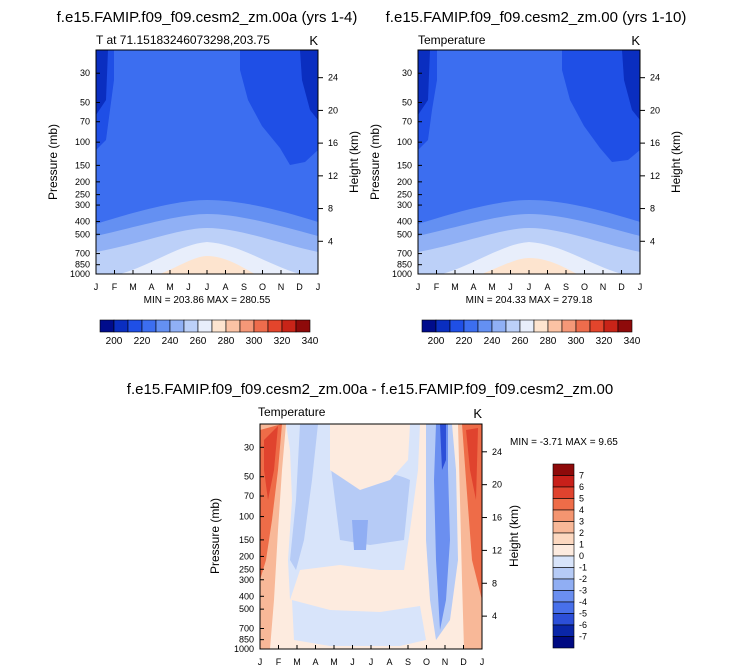  What do you see at coordinates (82, 234) in the screenshot?
I see `y-tick-label: 500` at bounding box center [82, 234].